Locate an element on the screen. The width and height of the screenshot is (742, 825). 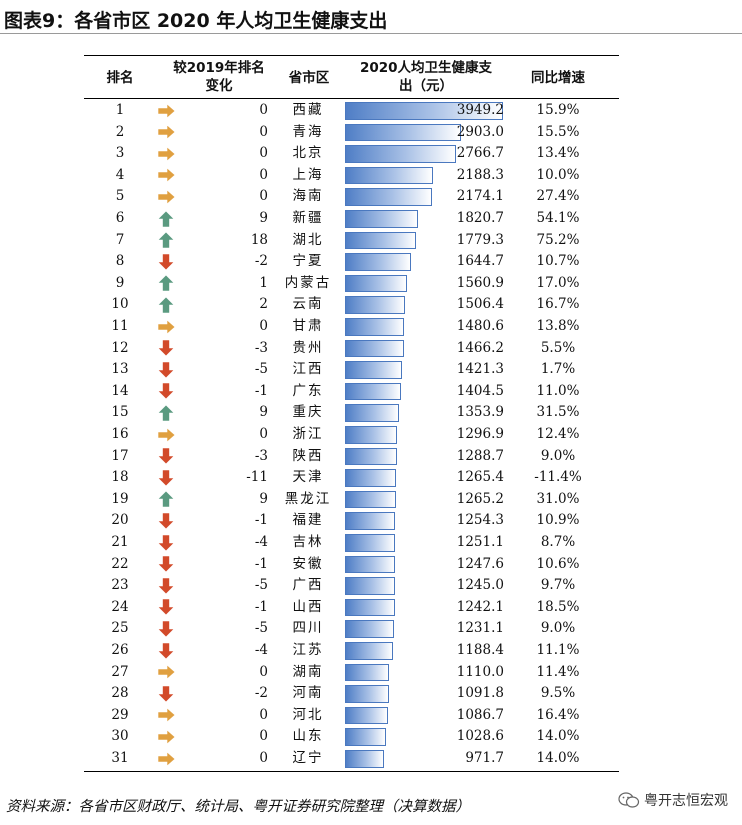
growth-cell: 16.7% is located at coordinates (558, 304).